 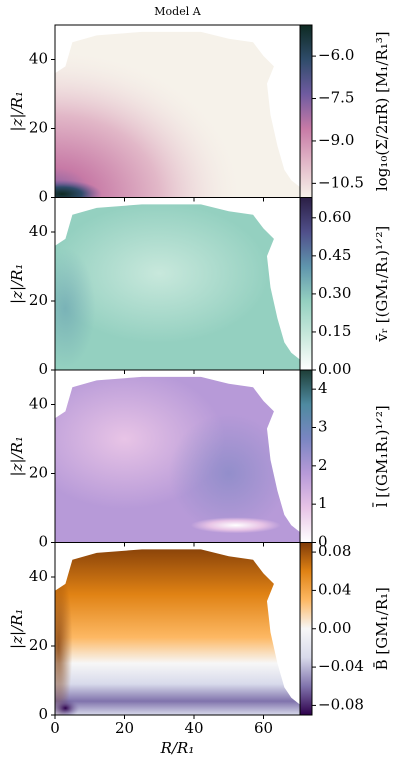 What do you see at coordinates (382, 456) in the screenshot?
I see `colorbar-label: l̄ [(GM₁R₁)¹ᐟ²]` at bounding box center [382, 456].